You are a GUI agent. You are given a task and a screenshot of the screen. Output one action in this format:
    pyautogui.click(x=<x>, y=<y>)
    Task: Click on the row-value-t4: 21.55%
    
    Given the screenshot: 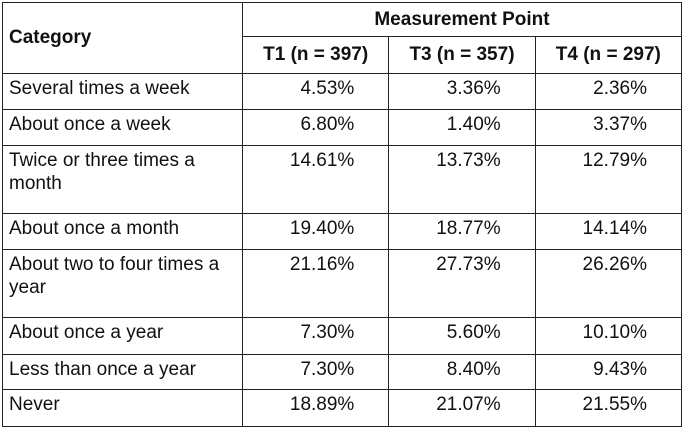 What is the action you would take?
    pyautogui.click(x=608, y=408)
    